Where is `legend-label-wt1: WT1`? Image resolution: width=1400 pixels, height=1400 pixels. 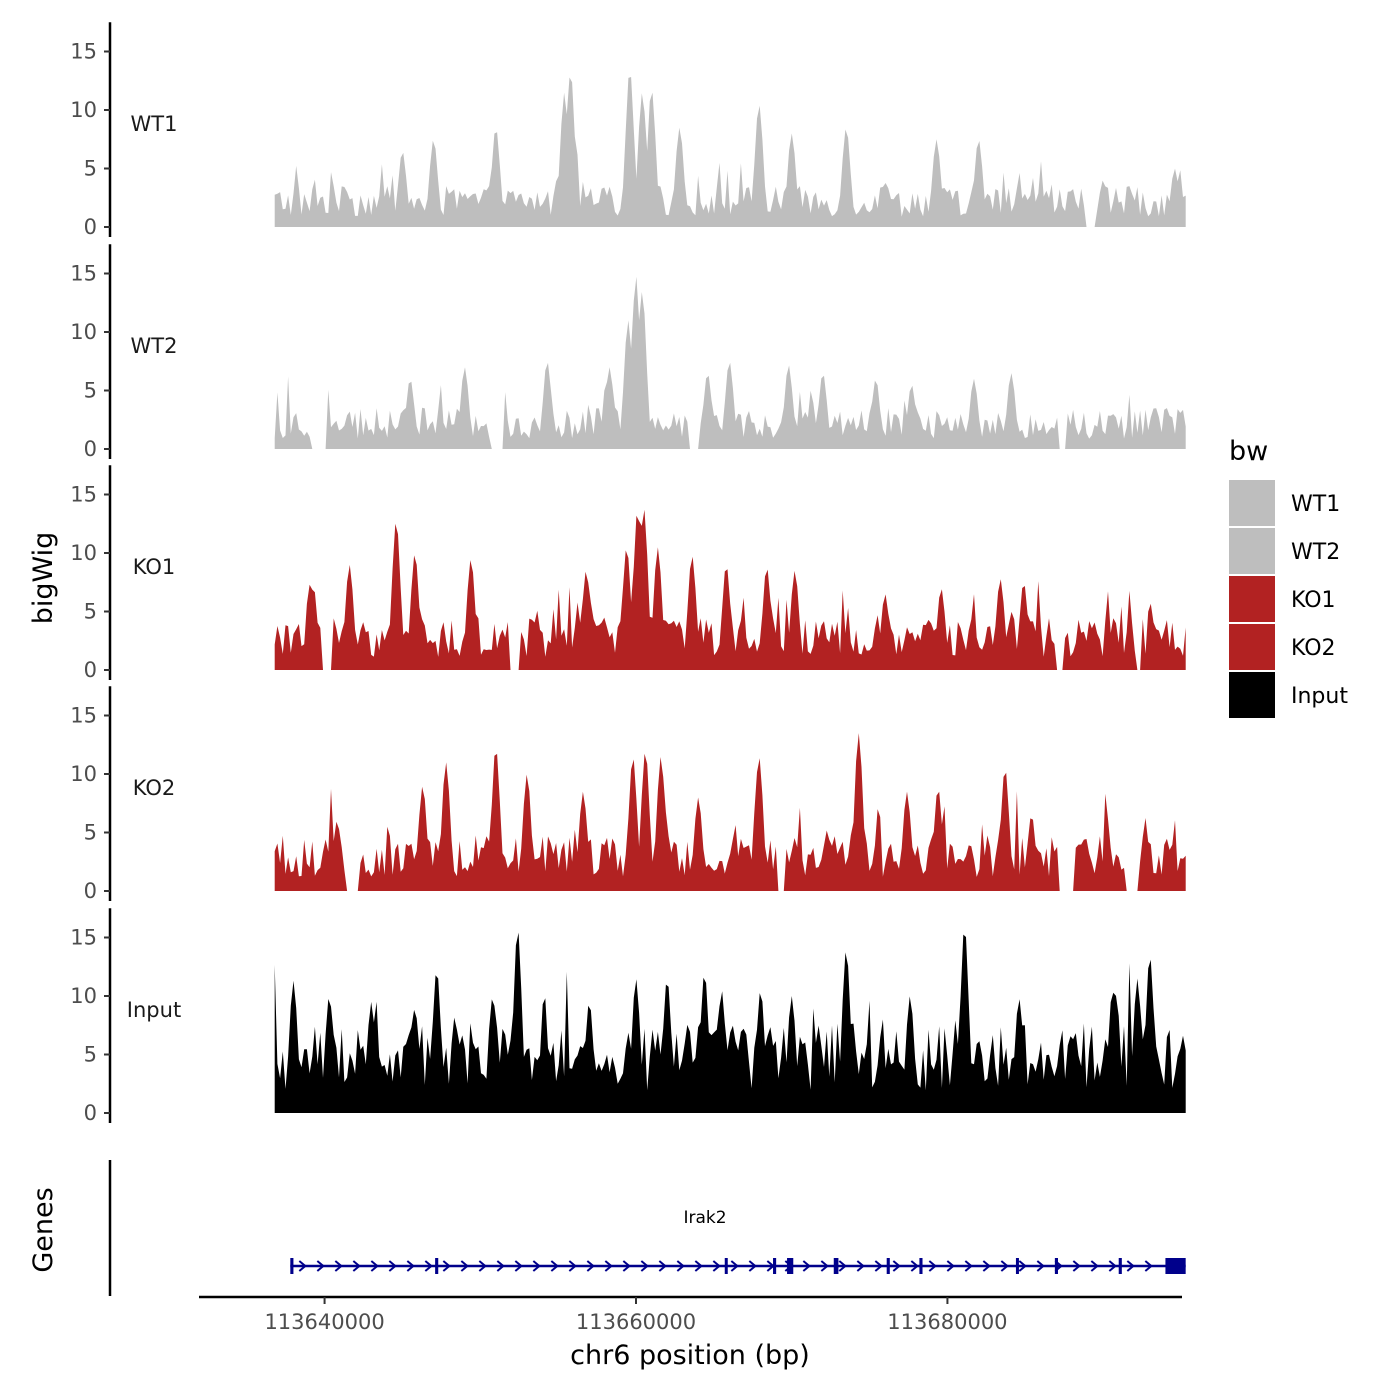 legend-label-wt1: WT1 is located at coordinates (1315, 504).